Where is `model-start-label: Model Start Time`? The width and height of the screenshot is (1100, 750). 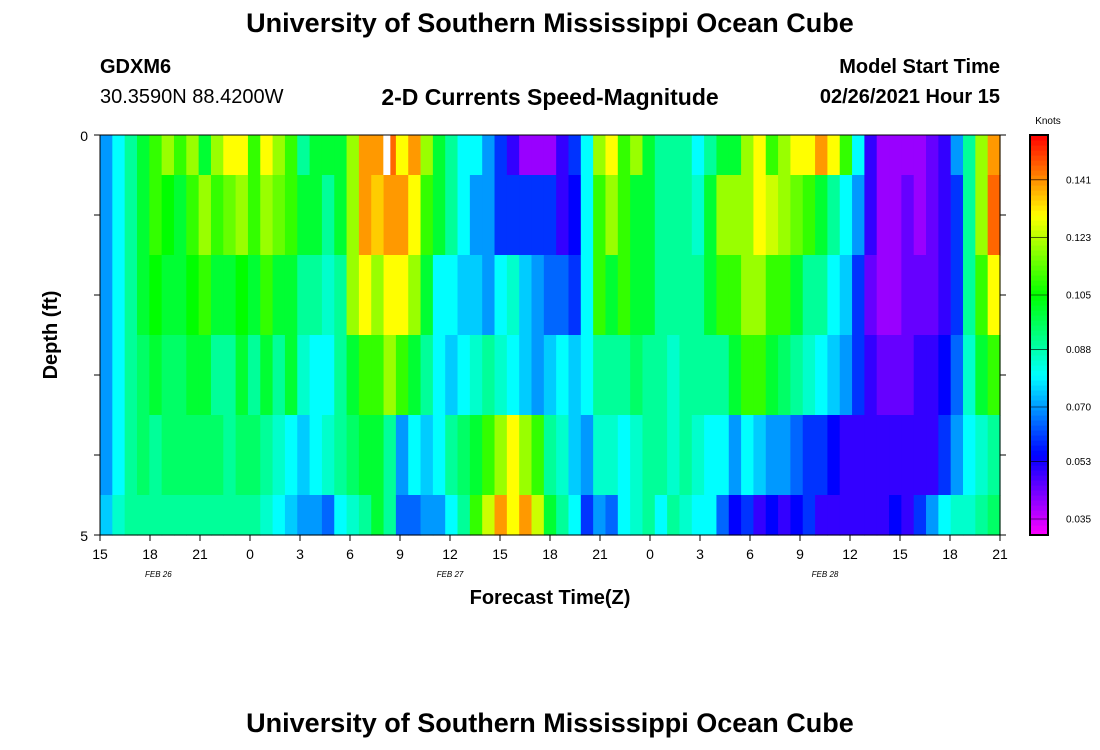
model-start-label: Model Start Time is located at coordinates (919, 67).